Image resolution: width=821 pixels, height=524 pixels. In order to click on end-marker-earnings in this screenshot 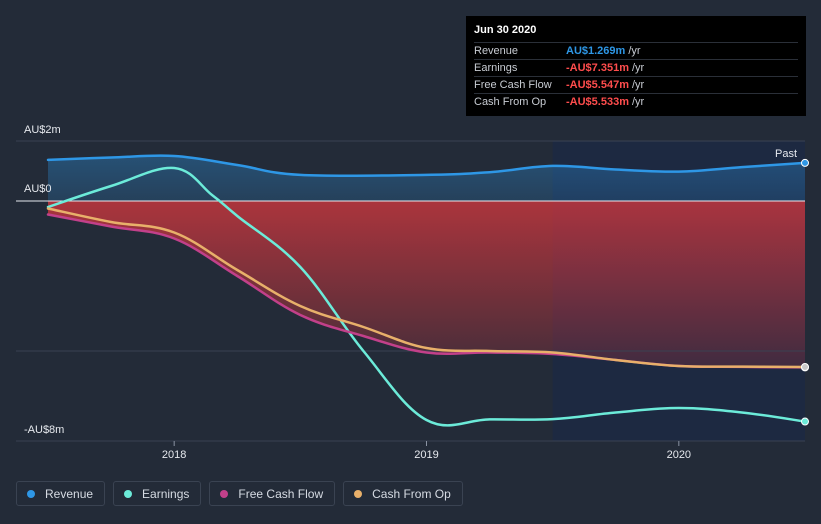, I will do `click(805, 421)`.